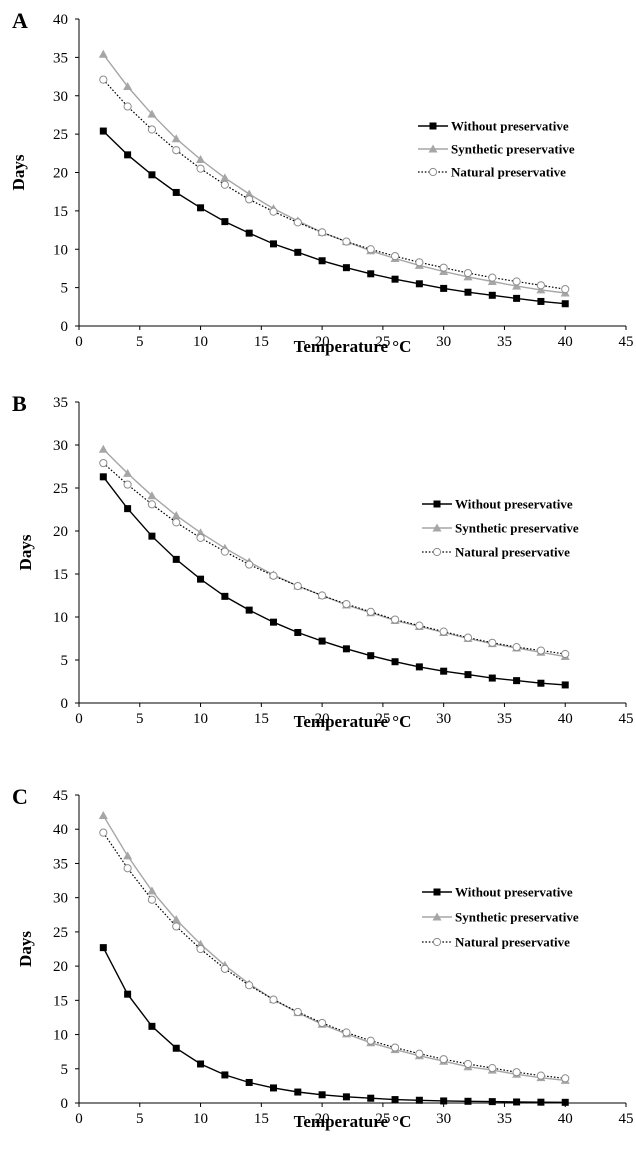 The width and height of the screenshot is (636, 1157). What do you see at coordinates (60, 830) in the screenshot?
I see `y-tick-label: 40` at bounding box center [60, 830].